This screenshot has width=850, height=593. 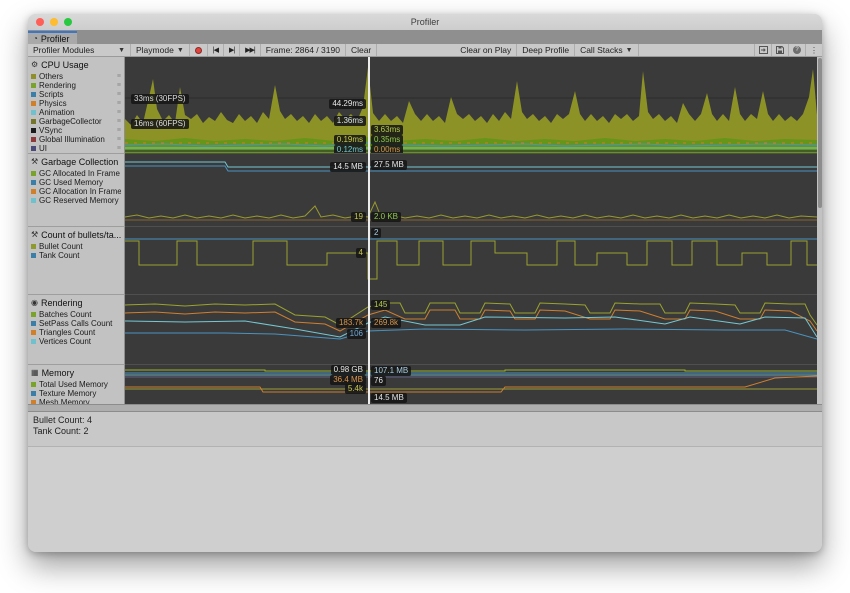 What do you see at coordinates (471, 384) in the screenshot?
I see `memory-chart: 0.98 GB 36.4 MB 5.4k 107.1 MB 76 14.5 MB` at bounding box center [471, 384].